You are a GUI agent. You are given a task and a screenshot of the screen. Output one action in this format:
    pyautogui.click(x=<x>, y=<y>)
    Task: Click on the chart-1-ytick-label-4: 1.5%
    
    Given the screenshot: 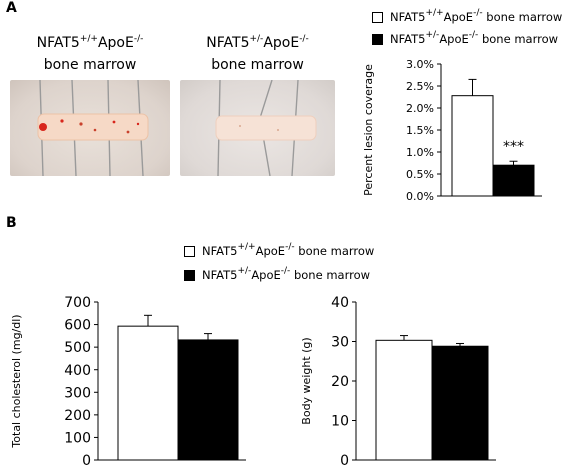 What is the action you would take?
    pyautogui.click(x=420, y=130)
    